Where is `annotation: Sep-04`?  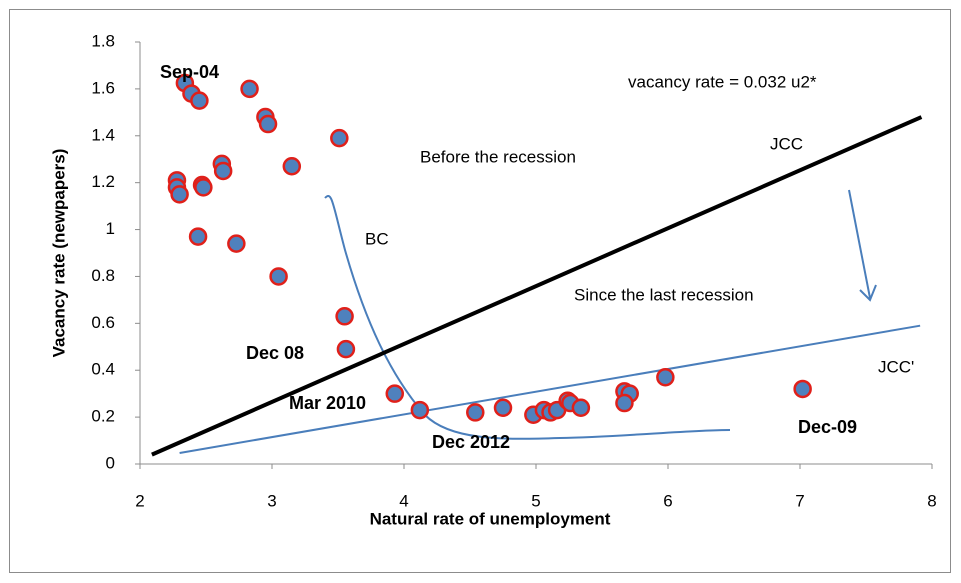
annotation: Sep-04 is located at coordinates (189, 72).